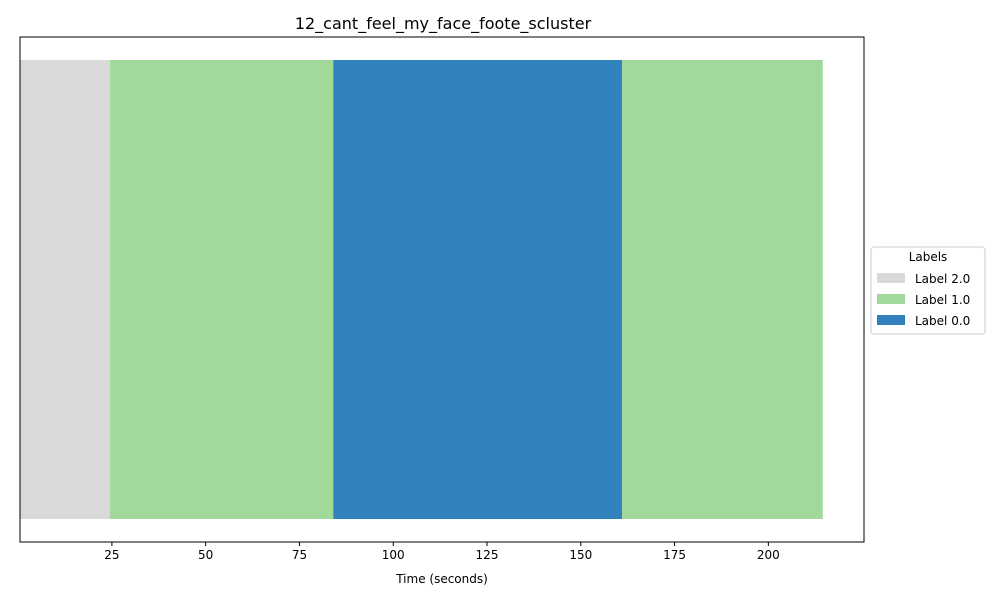 Image resolution: width=1000 pixels, height=600 pixels. What do you see at coordinates (942, 321) in the screenshot?
I see `legend-label-label-0: Label 0.0` at bounding box center [942, 321].